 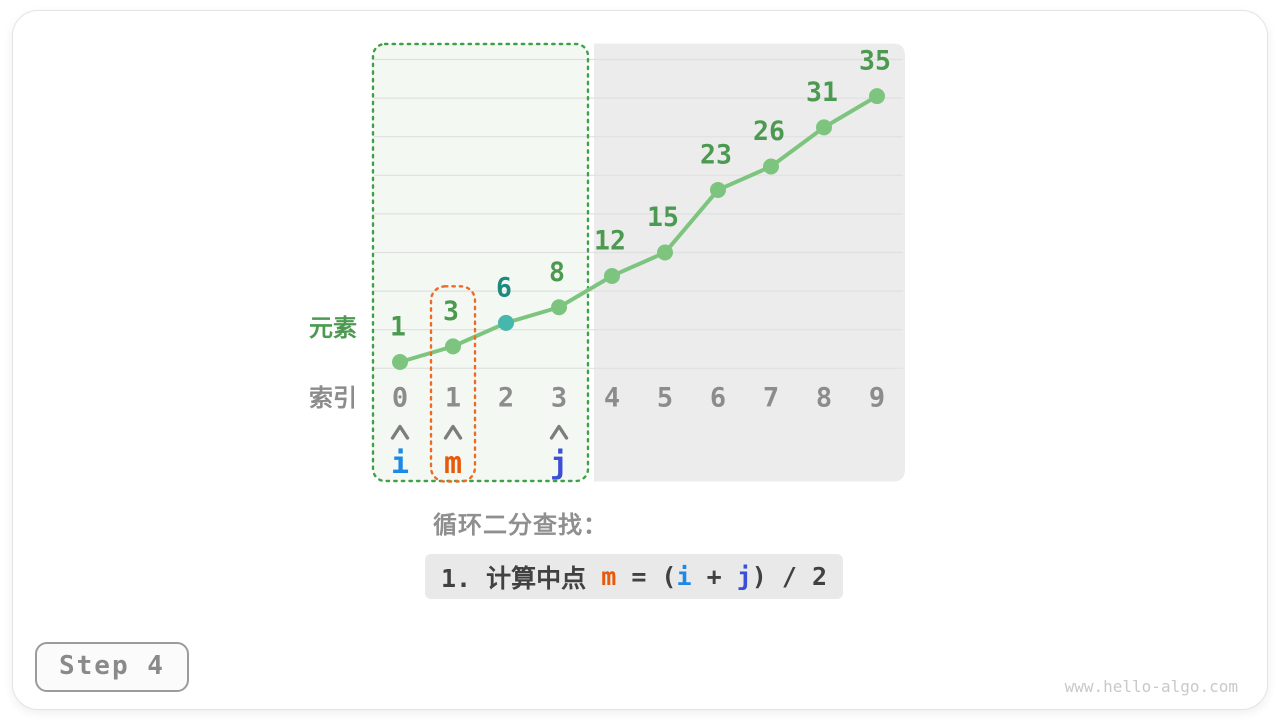 I want to click on data-line, so click(x=639, y=229).